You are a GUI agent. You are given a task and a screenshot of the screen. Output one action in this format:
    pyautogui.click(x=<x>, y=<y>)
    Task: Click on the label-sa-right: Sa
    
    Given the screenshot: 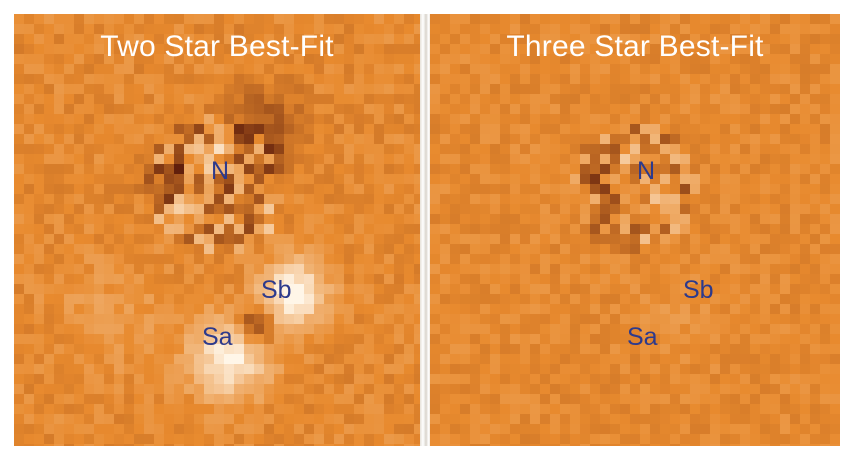 What is the action you would take?
    pyautogui.click(x=642, y=337)
    